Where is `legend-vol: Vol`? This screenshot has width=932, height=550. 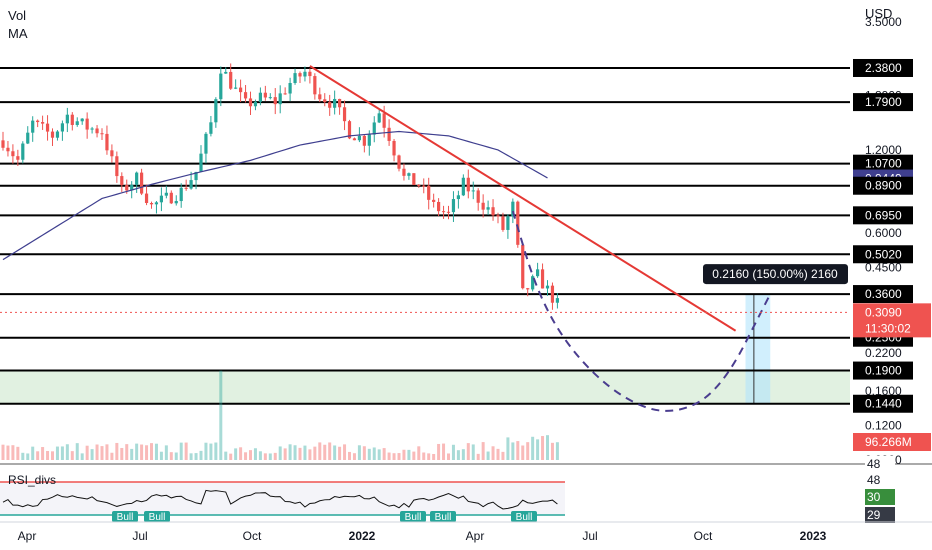 legend-vol: Vol is located at coordinates (17, 15).